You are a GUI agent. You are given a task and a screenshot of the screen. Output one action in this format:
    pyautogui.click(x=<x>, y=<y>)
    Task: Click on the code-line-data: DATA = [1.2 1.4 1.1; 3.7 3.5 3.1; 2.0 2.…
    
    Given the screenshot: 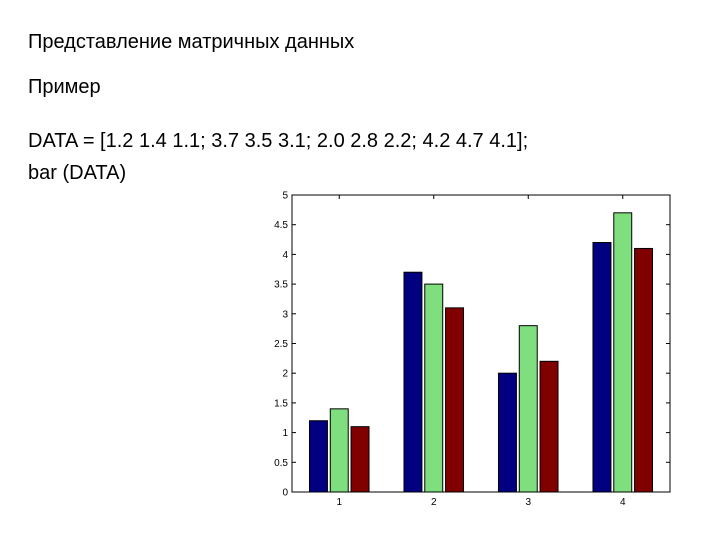 What is the action you would take?
    pyautogui.click(x=278, y=141)
    